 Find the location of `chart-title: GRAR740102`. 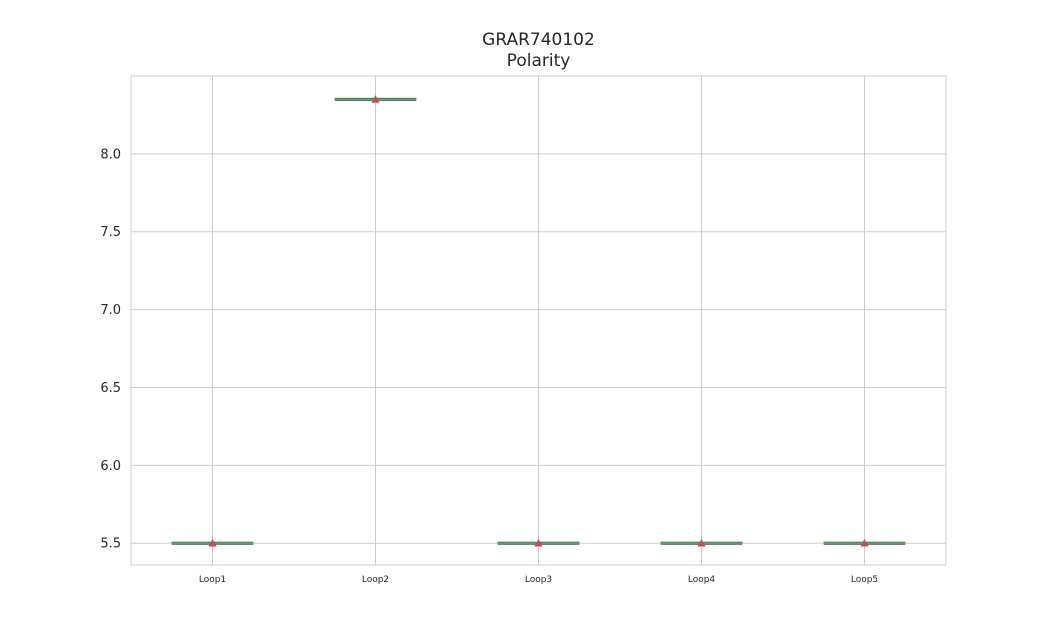

chart-title: GRAR740102 is located at coordinates (538, 40).